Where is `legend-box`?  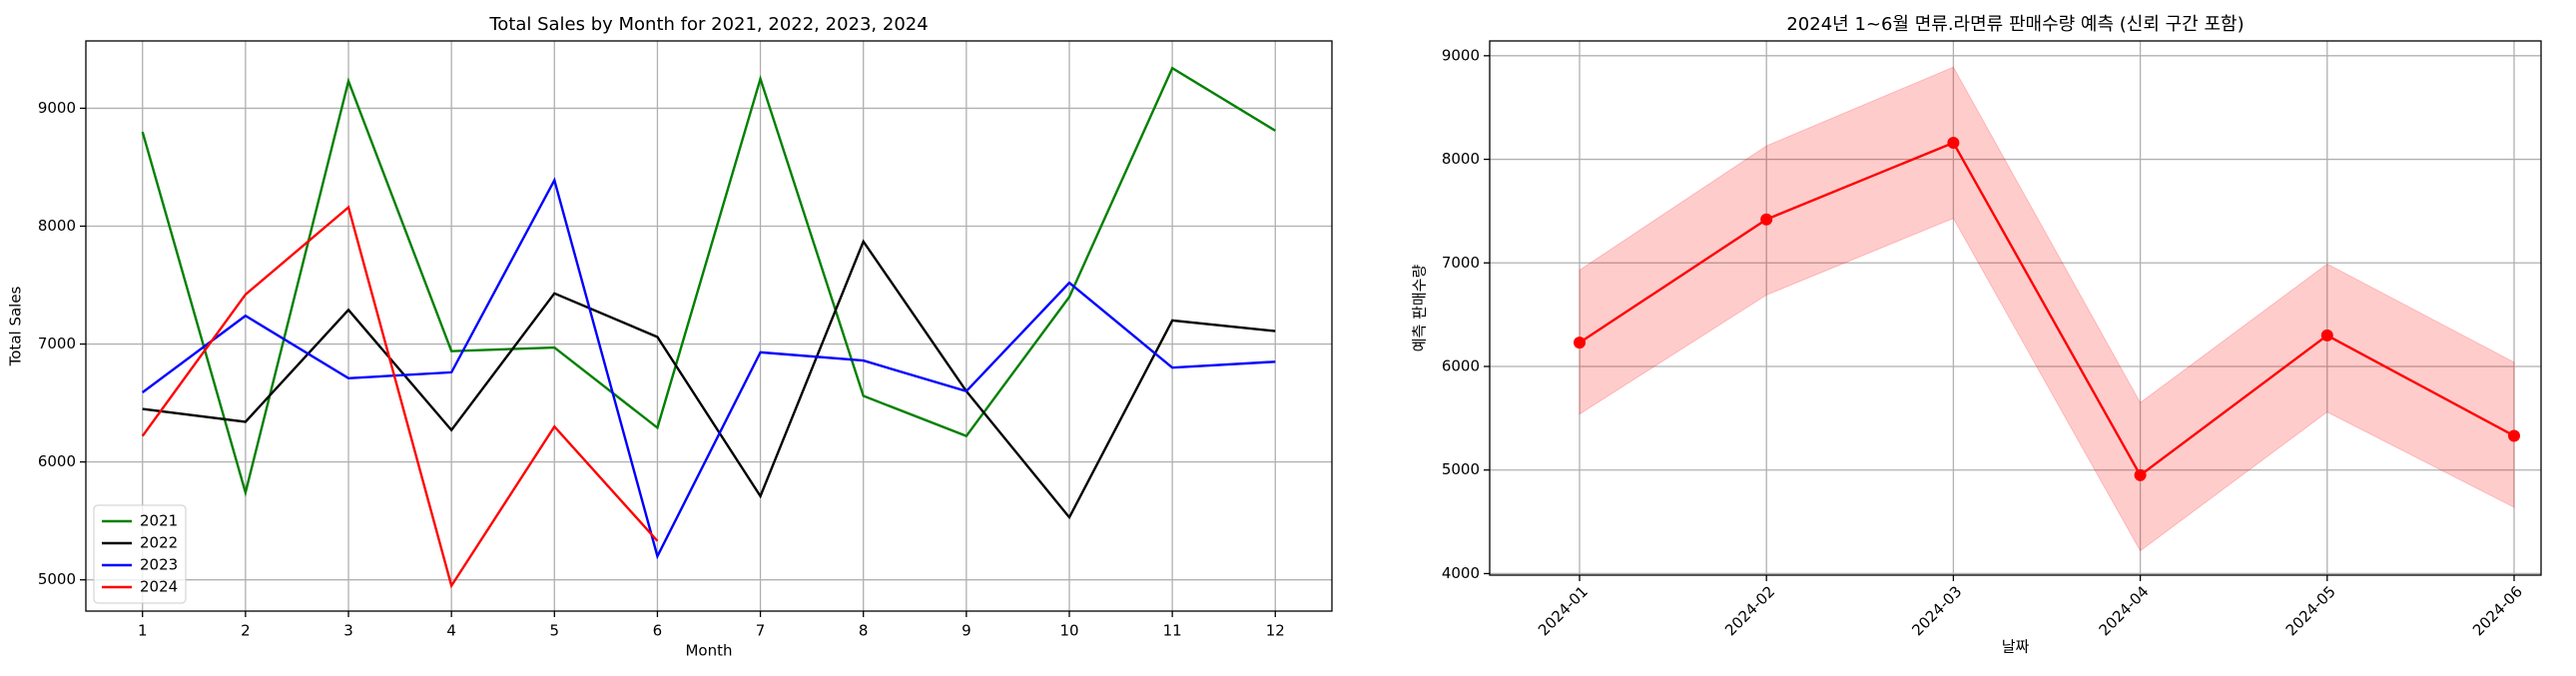
legend-box is located at coordinates (140, 554).